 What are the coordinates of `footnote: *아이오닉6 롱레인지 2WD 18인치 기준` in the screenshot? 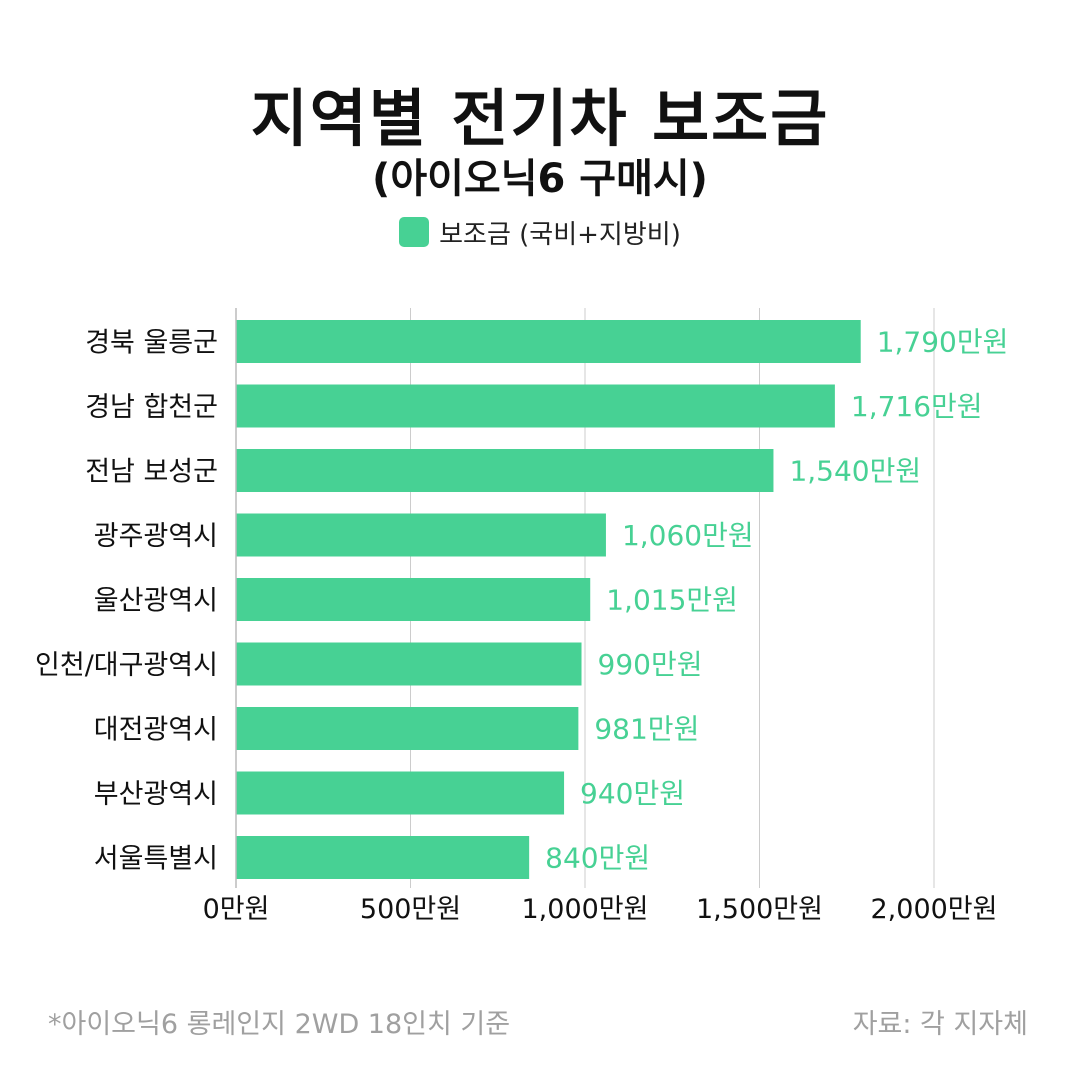 It's located at (279, 1024).